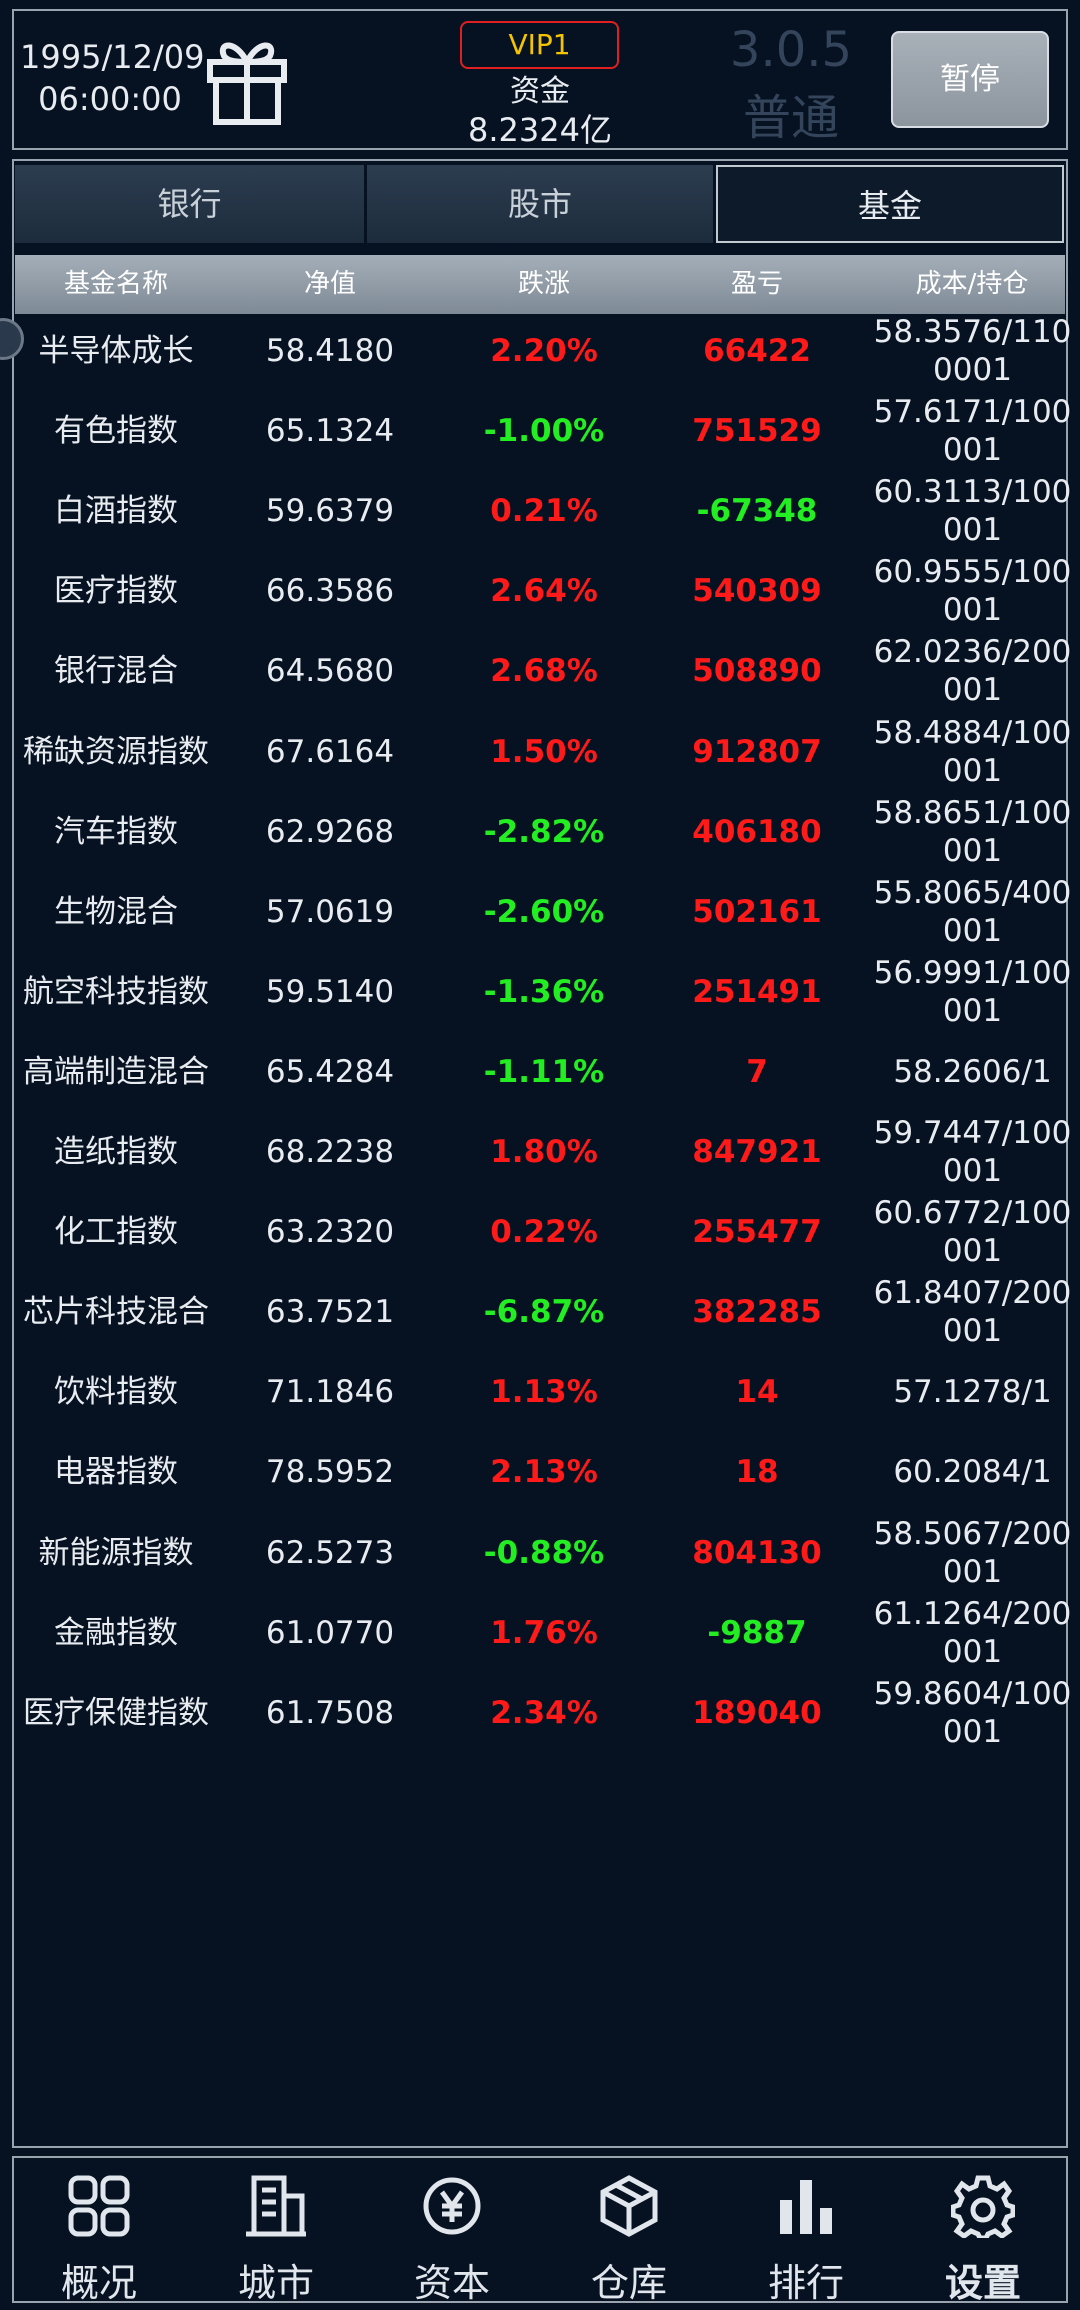  What do you see at coordinates (116, 1712) in the screenshot?
I see `fund-name: 医疗保健指数` at bounding box center [116, 1712].